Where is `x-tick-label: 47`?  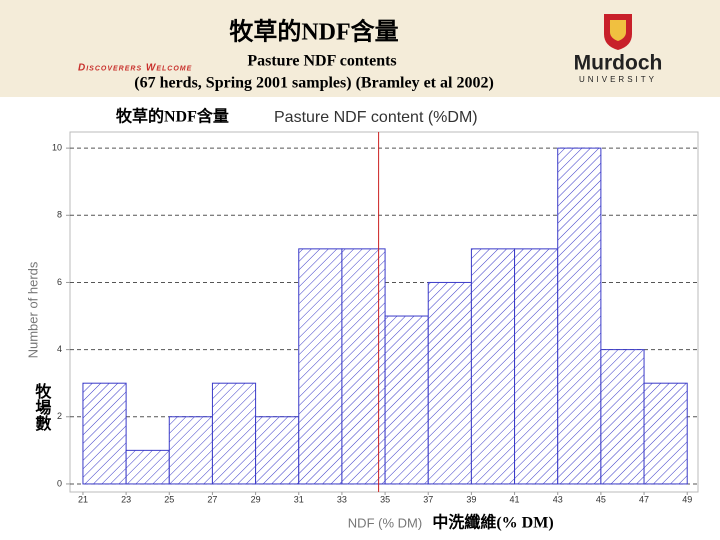
x-tick-label: 47 is located at coordinates (644, 499).